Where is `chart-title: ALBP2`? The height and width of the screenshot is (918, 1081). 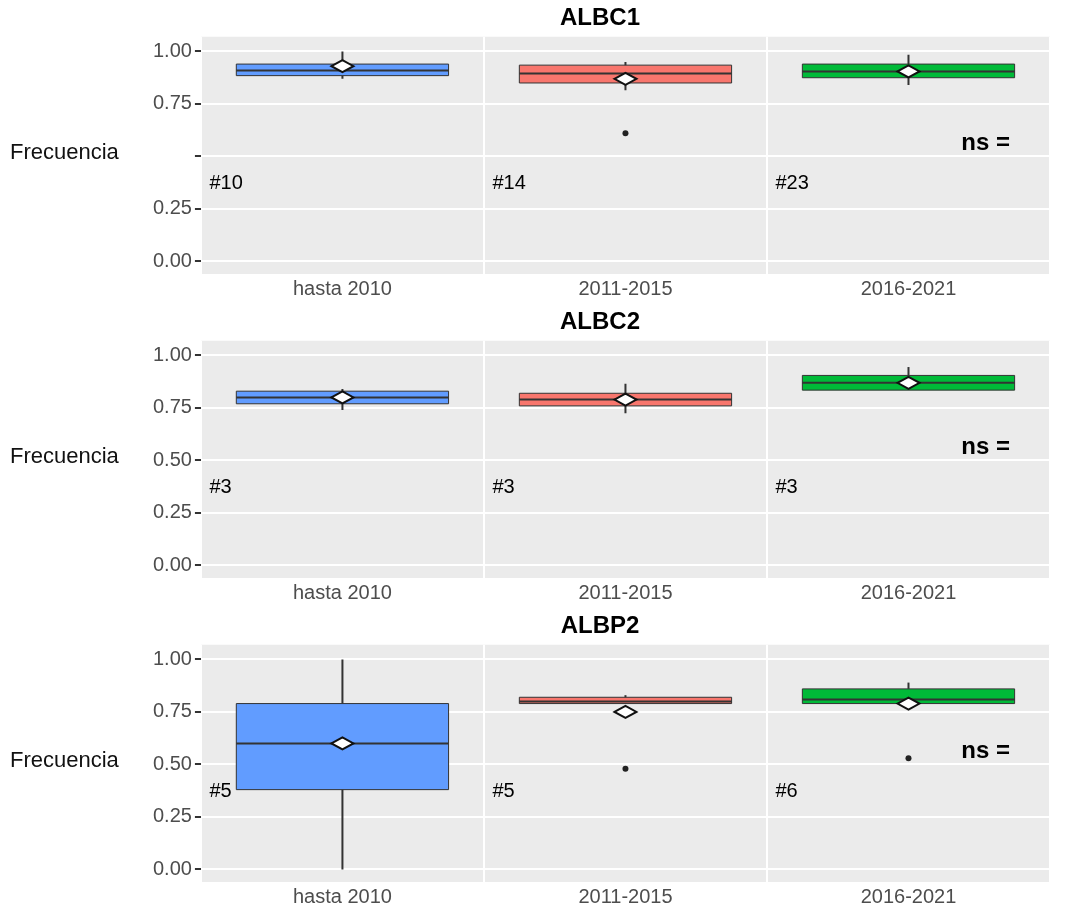
chart-title: ALBP2 is located at coordinates (600, 625).